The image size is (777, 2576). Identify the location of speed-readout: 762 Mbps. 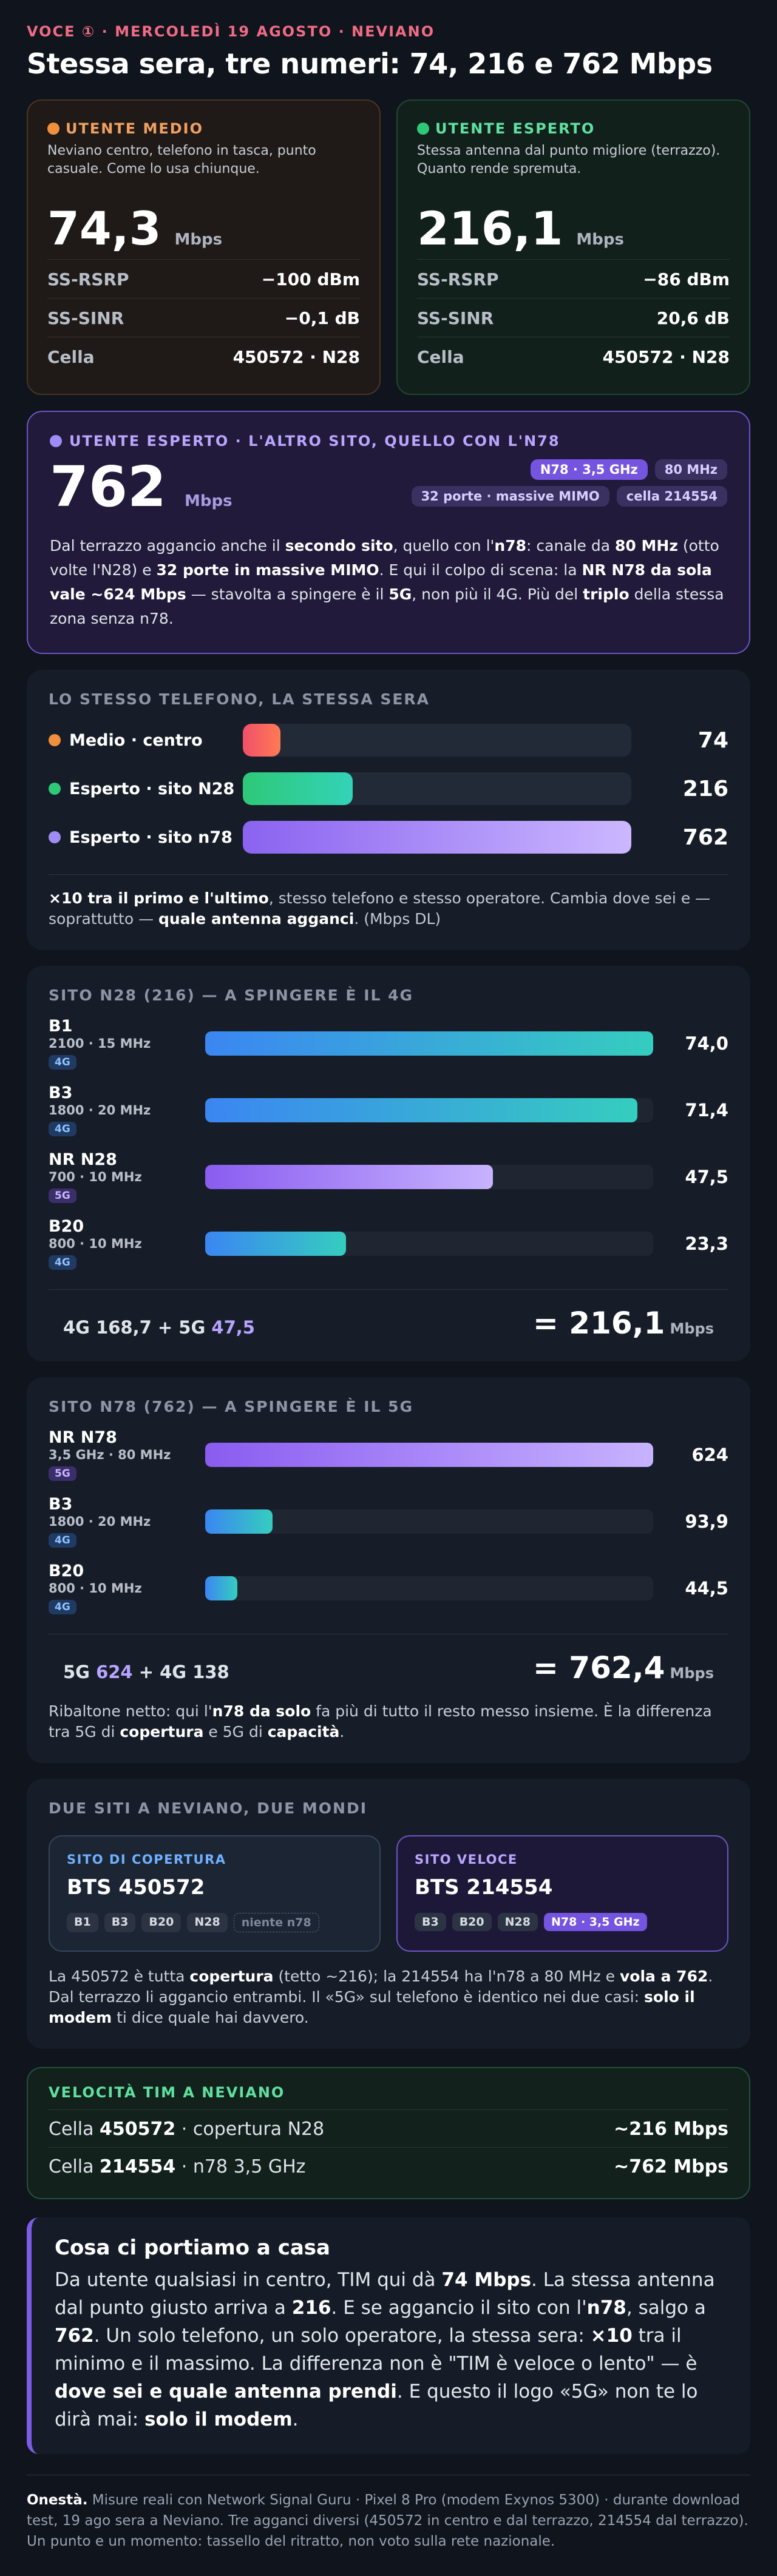
(141, 487).